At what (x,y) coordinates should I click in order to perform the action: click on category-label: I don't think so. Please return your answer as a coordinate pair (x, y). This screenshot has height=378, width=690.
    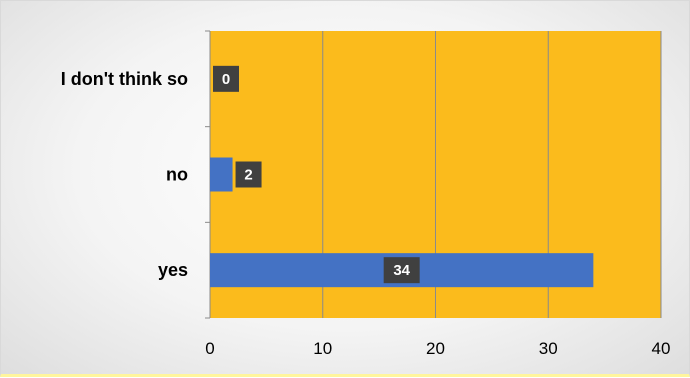
    Looking at the image, I should click on (124, 79).